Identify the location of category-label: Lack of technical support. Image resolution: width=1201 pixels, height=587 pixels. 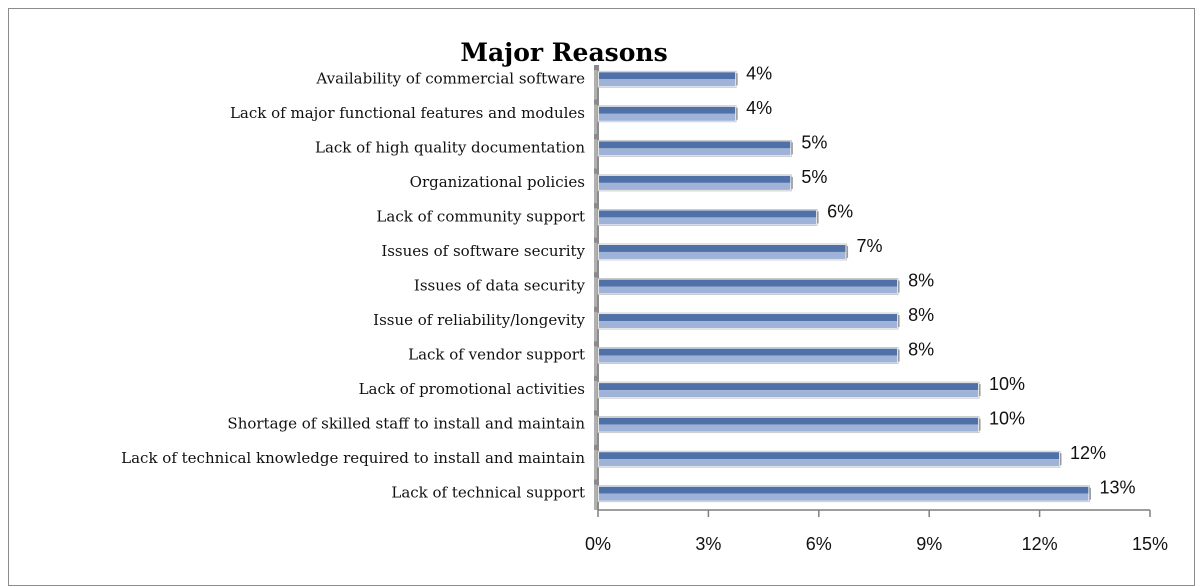
(488, 493).